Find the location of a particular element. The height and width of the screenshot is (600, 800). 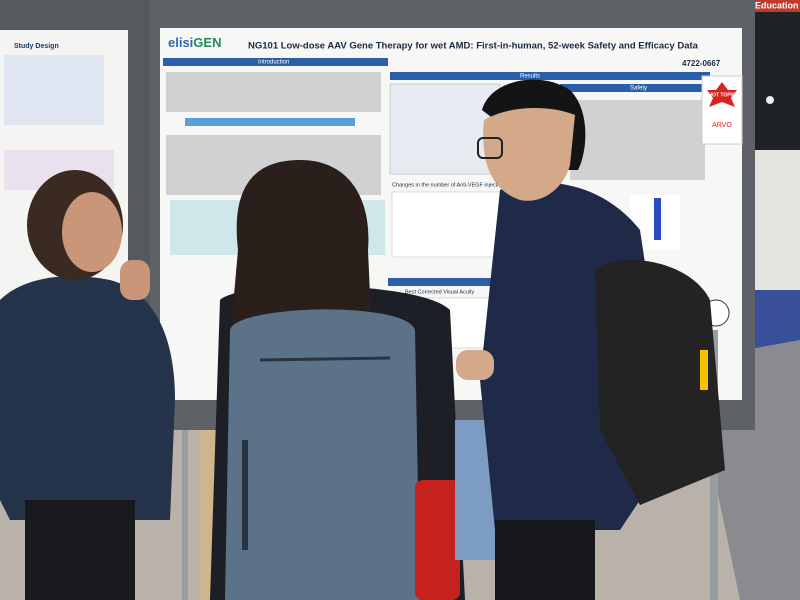

person-jacket is located at coordinates (87, 398).